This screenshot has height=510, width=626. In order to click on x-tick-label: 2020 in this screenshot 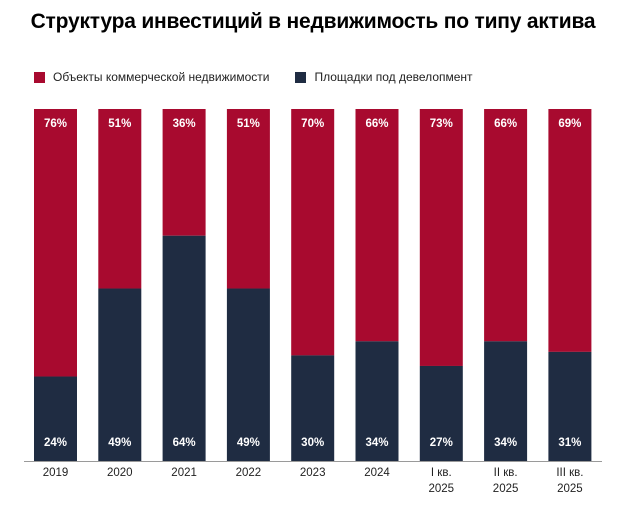, I will do `click(120, 473)`.